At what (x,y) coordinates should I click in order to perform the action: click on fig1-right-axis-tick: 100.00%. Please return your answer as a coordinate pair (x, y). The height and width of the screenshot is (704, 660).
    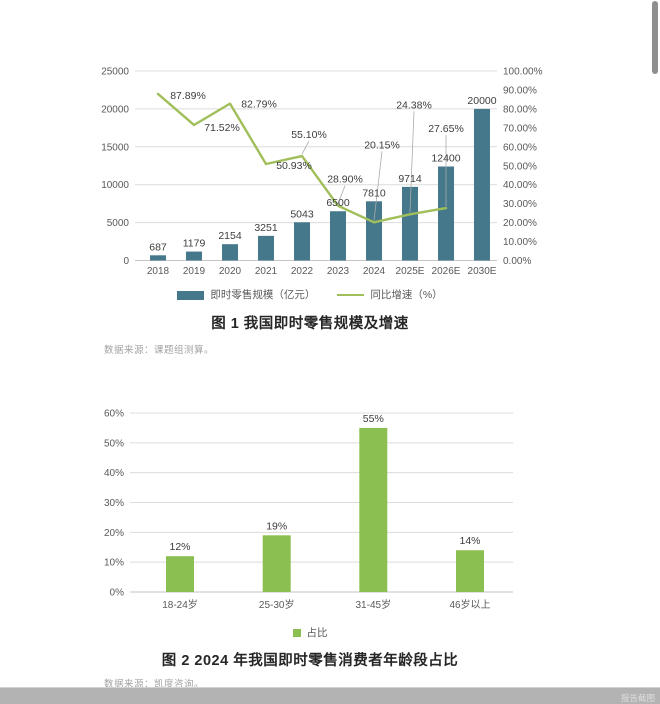
    Looking at the image, I should click on (523, 72).